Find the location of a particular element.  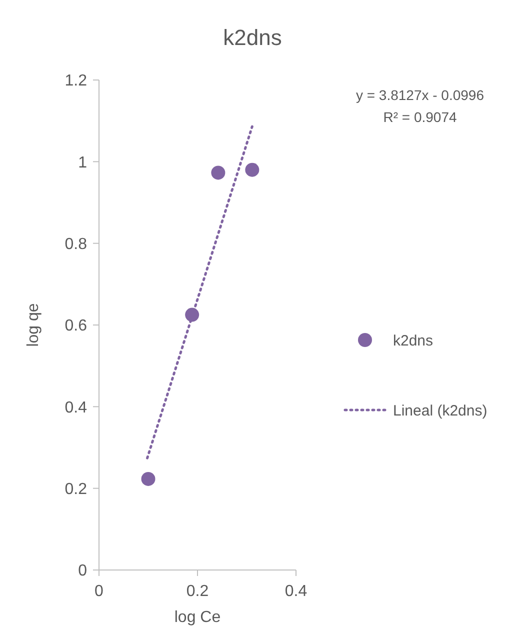

y-tick-label: 0.2 is located at coordinates (76, 489).